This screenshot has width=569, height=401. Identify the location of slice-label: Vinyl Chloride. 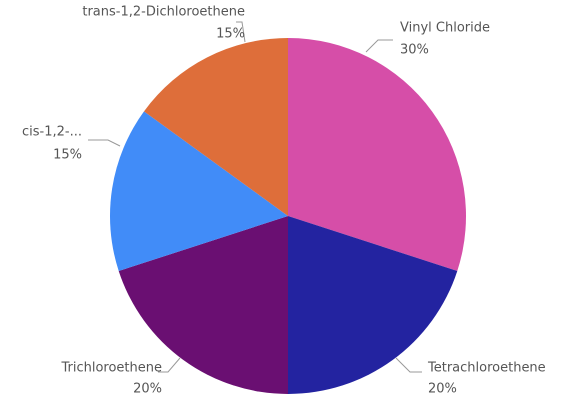
(445, 28).